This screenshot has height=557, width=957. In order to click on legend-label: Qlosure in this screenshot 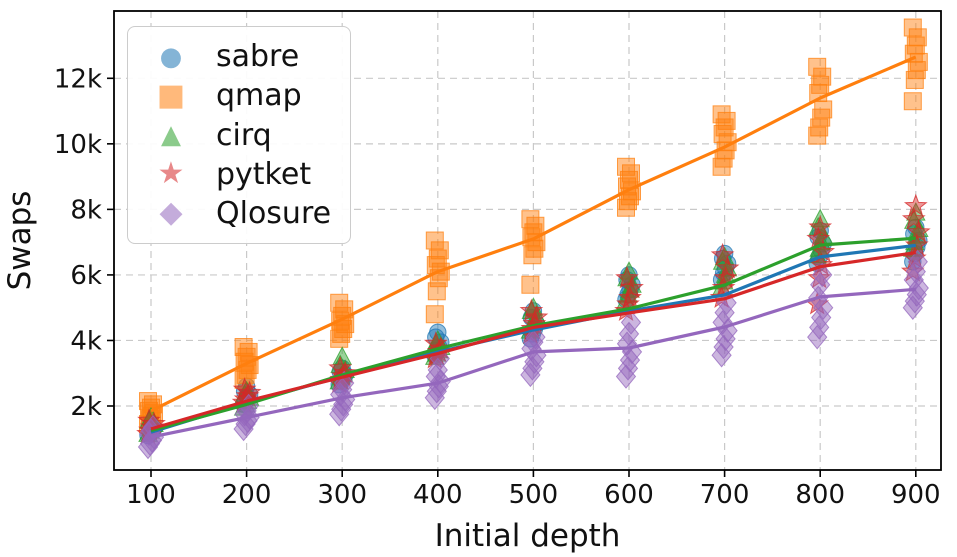, I will do `click(274, 213)`.